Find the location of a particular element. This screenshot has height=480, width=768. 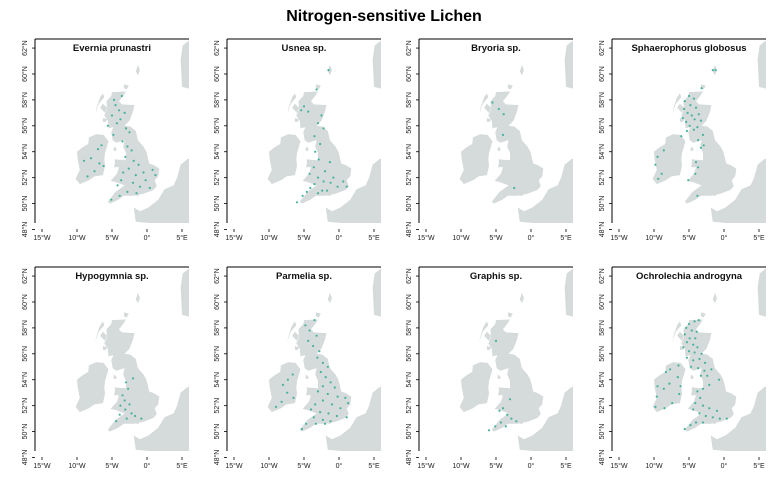

y-tick-label: 56°N is located at coordinates (409, 354).